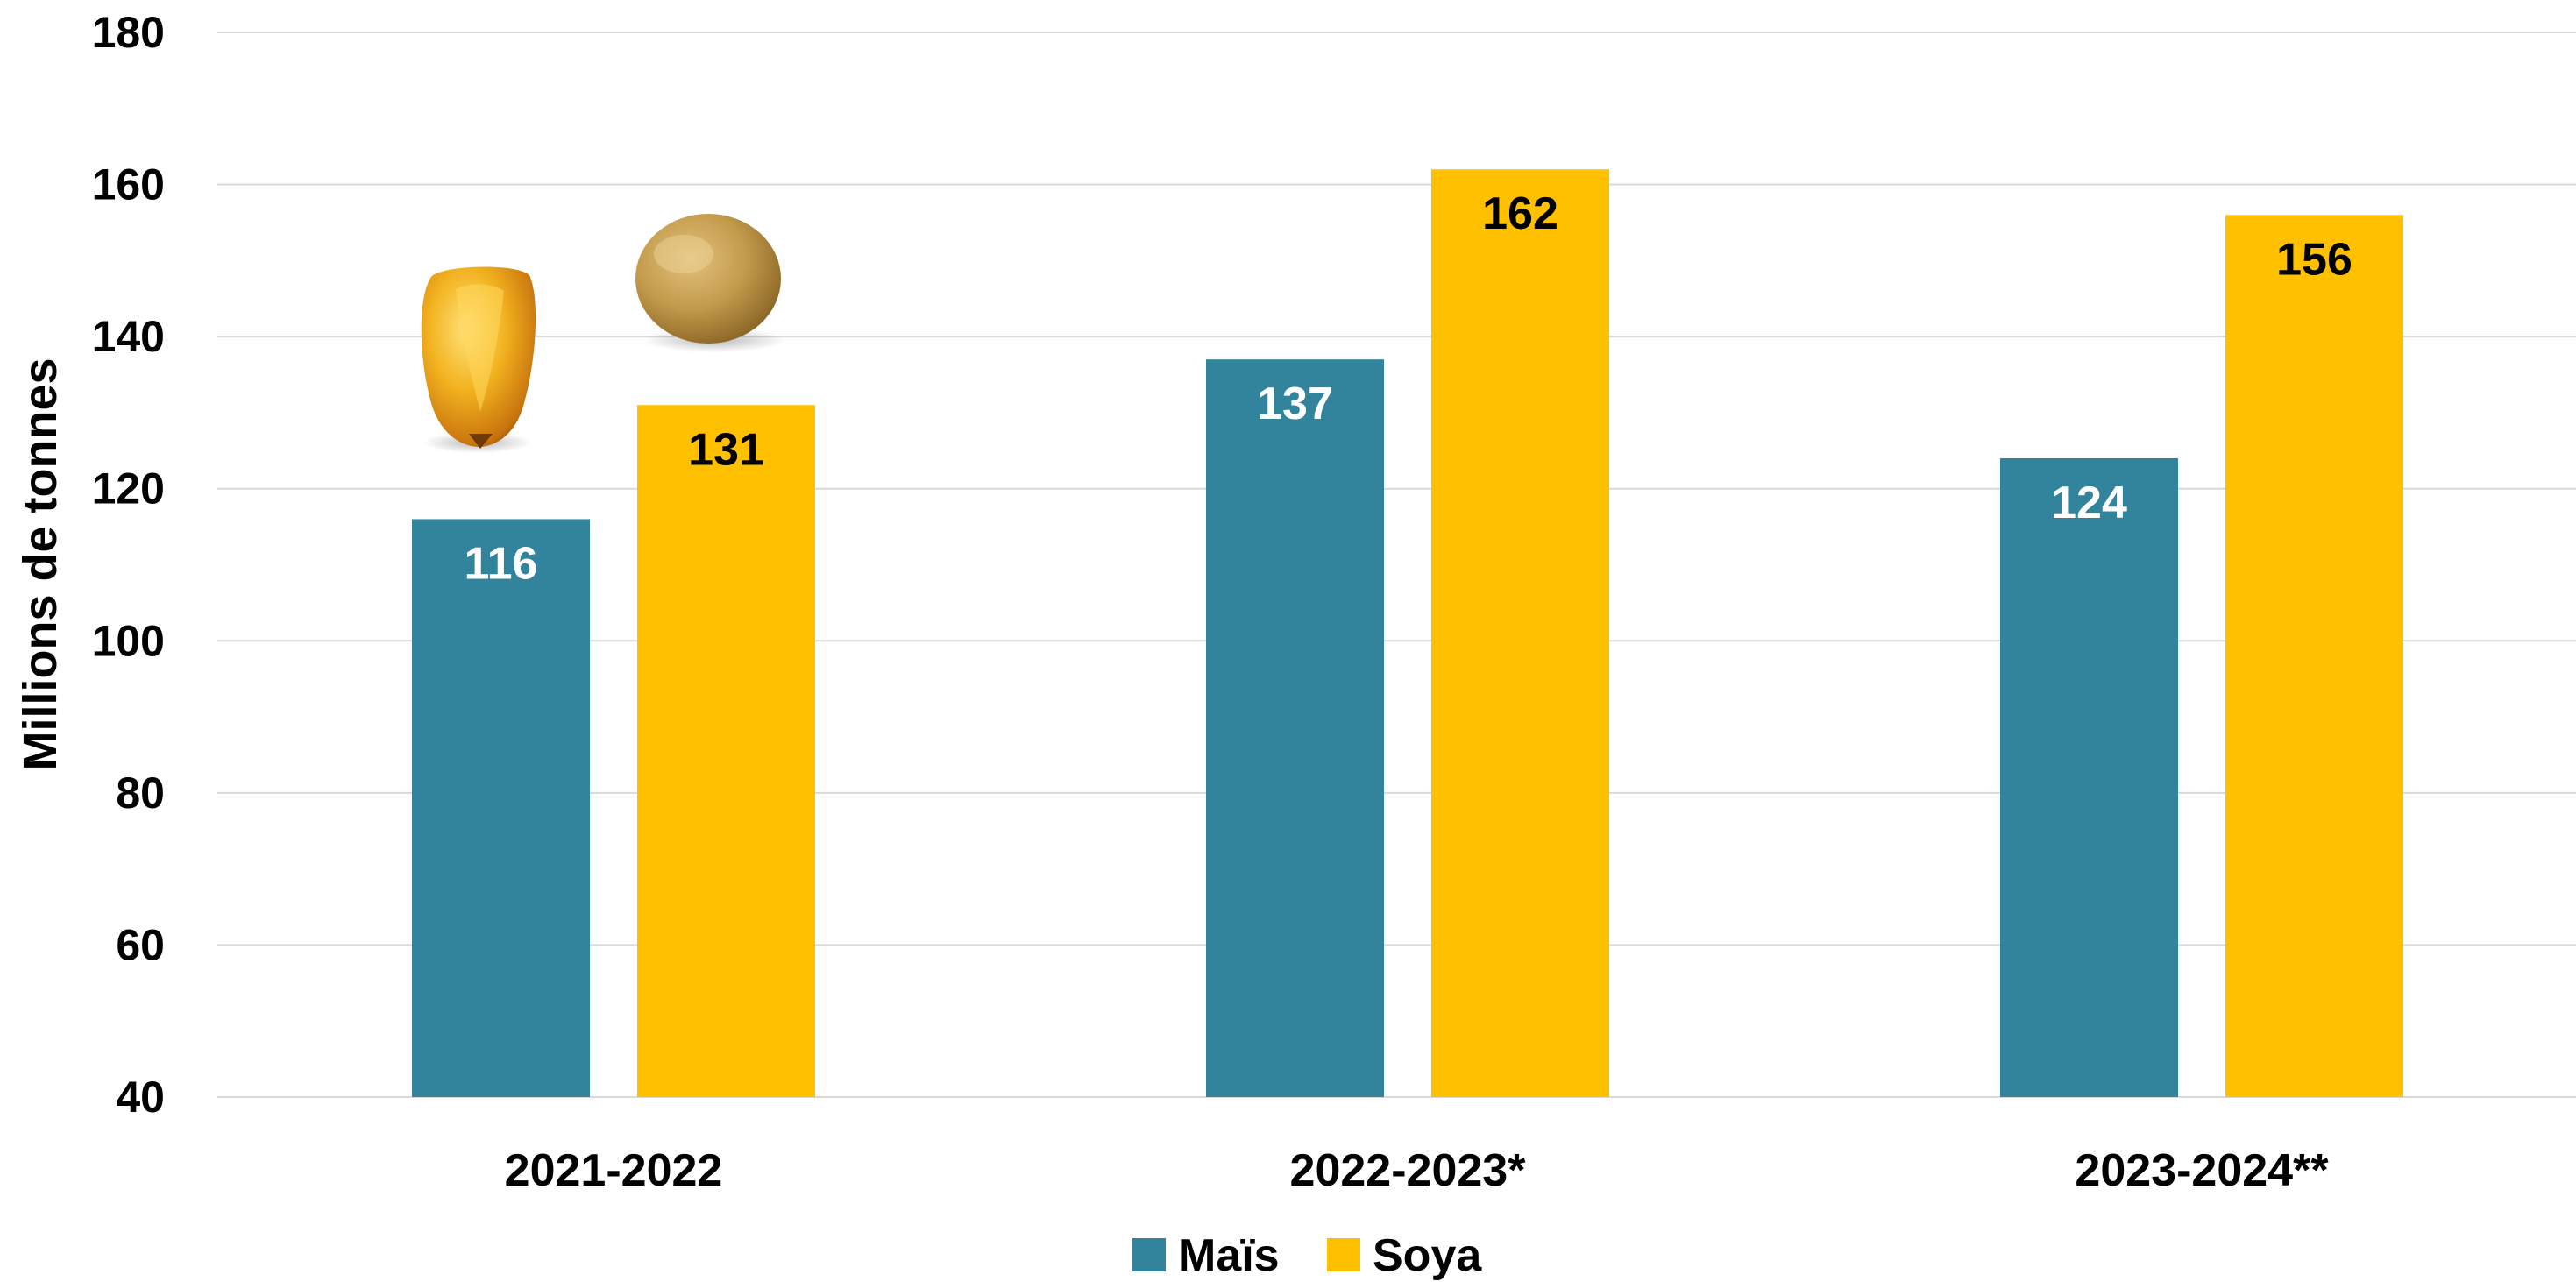 This screenshot has width=2576, height=1282. What do you see at coordinates (501, 563) in the screenshot?
I see `data-label: 116` at bounding box center [501, 563].